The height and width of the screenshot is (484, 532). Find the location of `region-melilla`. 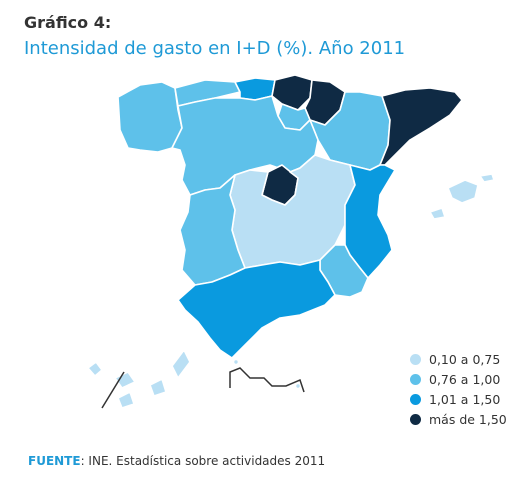

region-melilla is located at coordinates (298, 386).